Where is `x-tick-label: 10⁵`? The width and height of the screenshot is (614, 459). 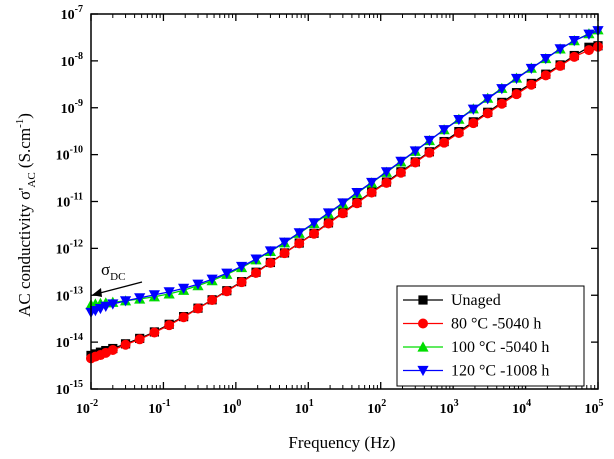 x-tick-label: 10⁵ is located at coordinates (594, 407).